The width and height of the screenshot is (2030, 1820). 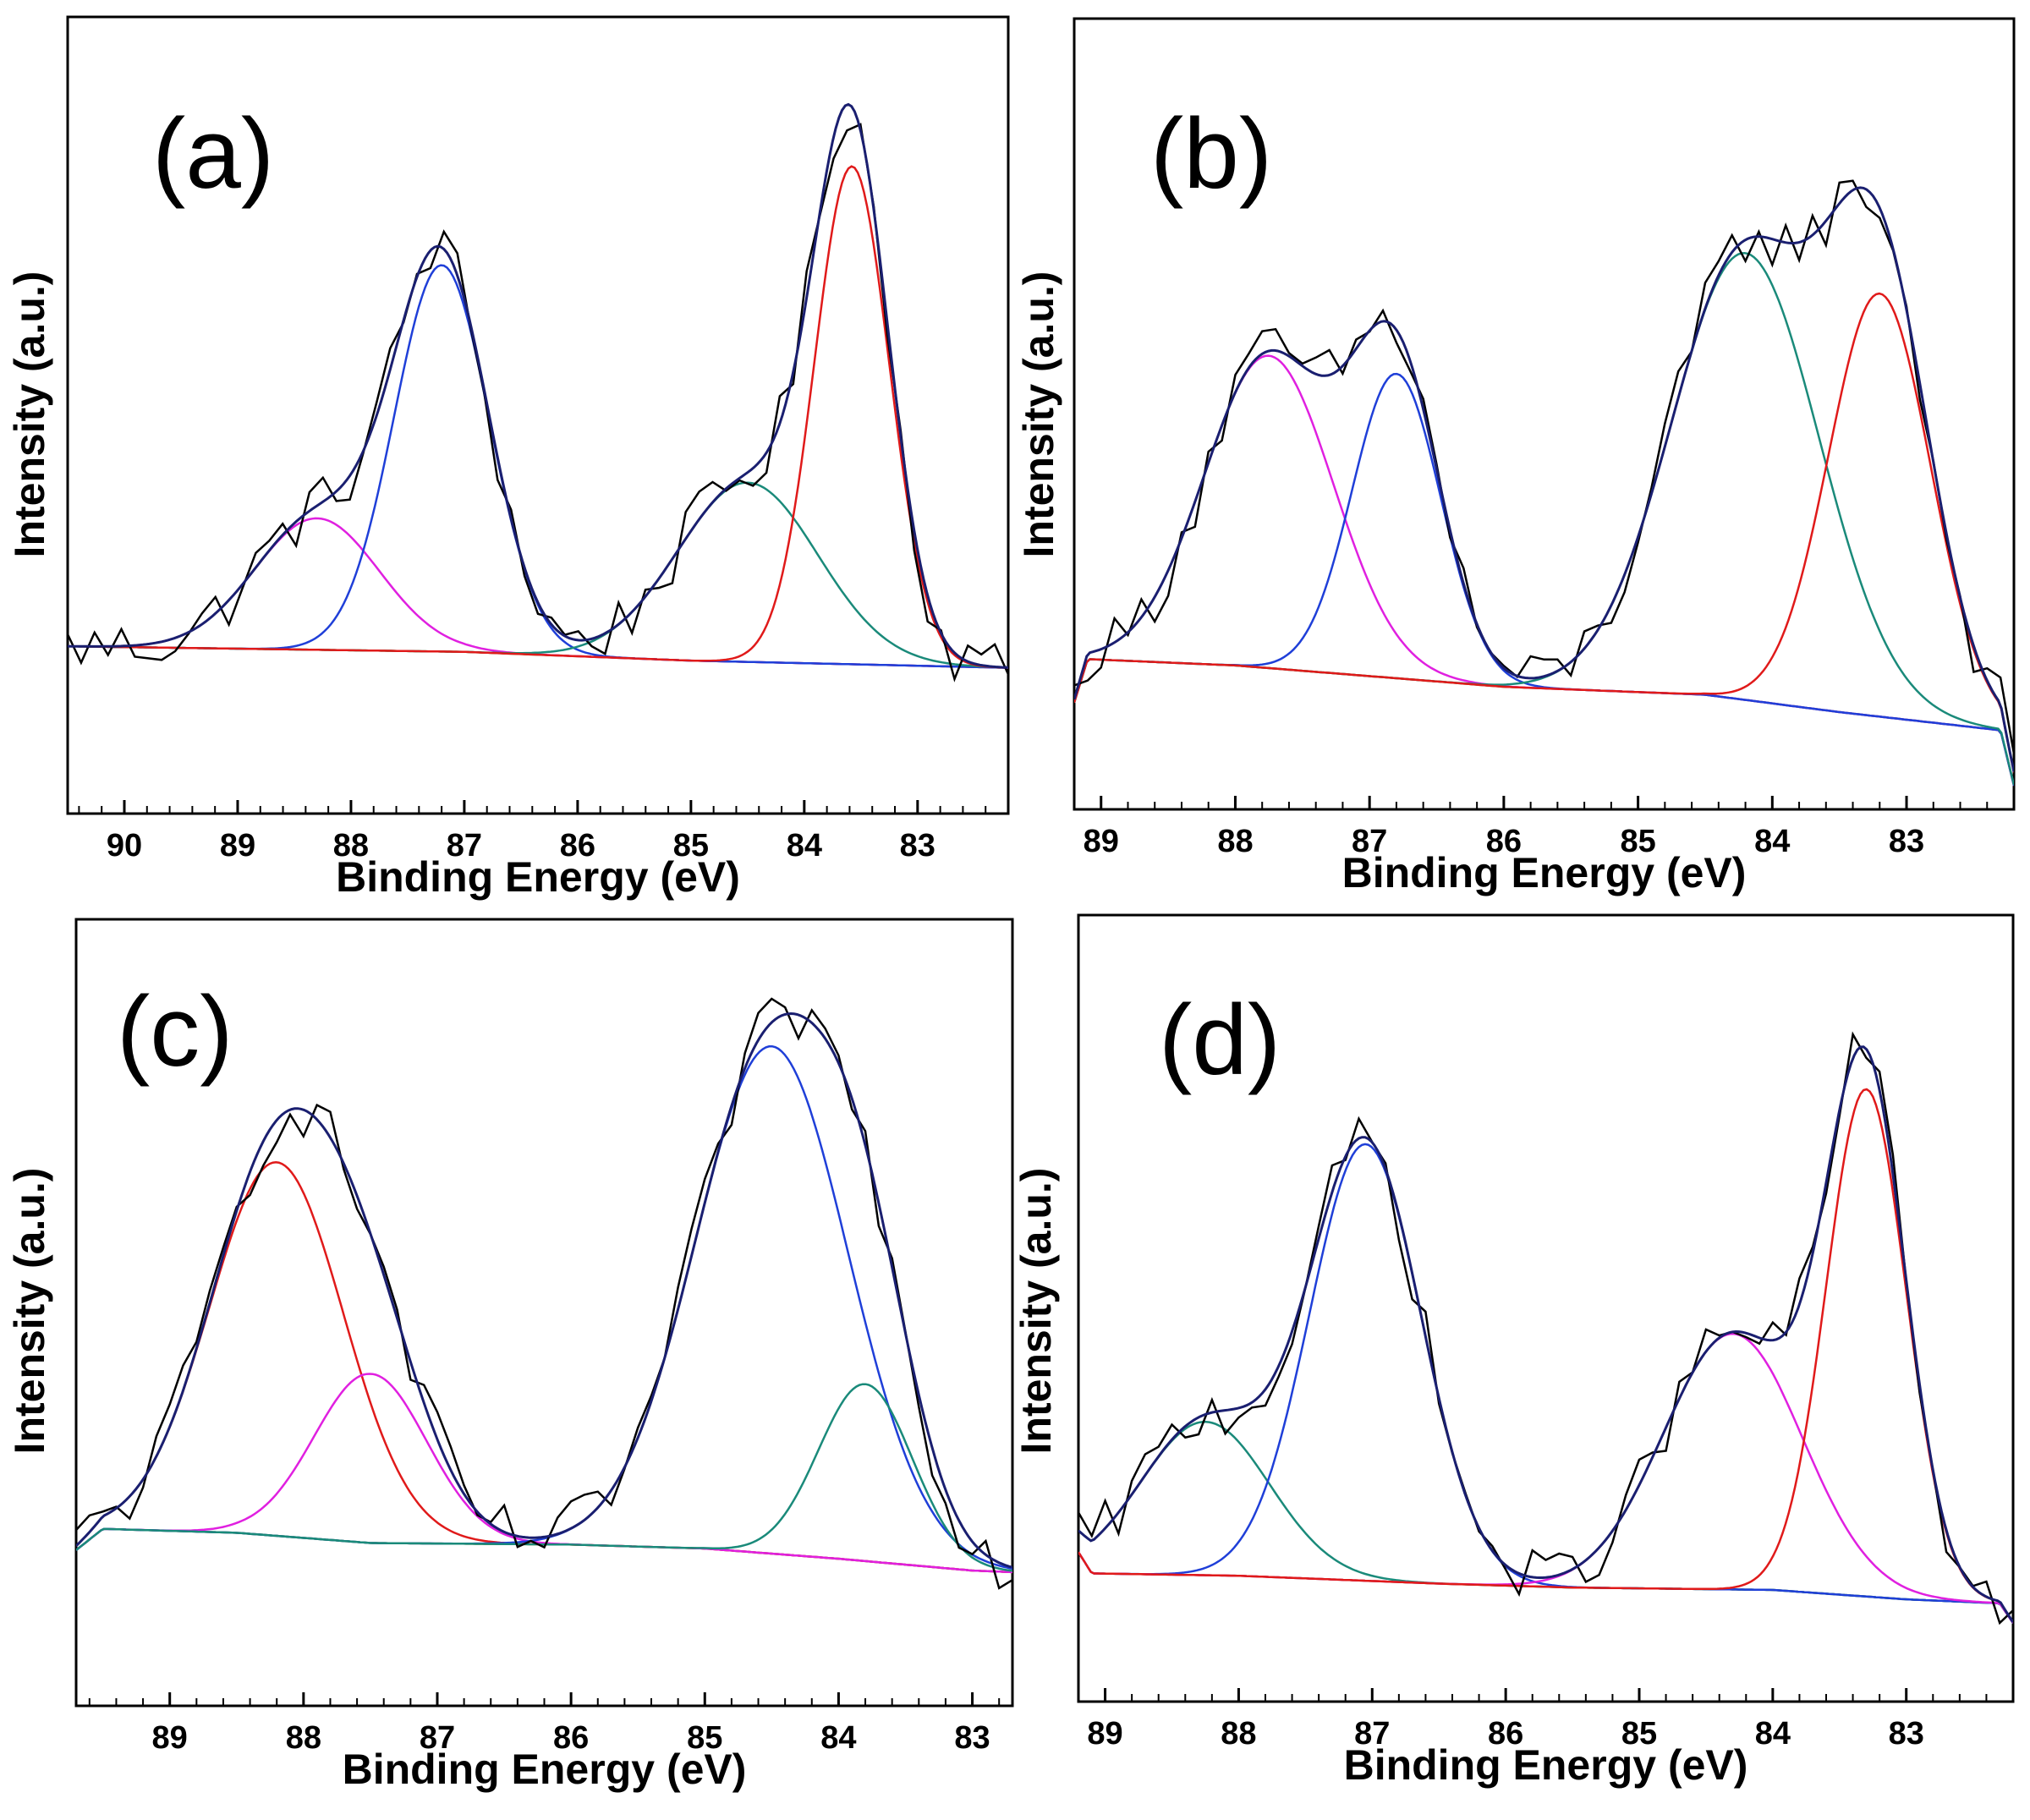 What do you see at coordinates (1211, 154) in the screenshot?
I see `panel-label: (b)` at bounding box center [1211, 154].